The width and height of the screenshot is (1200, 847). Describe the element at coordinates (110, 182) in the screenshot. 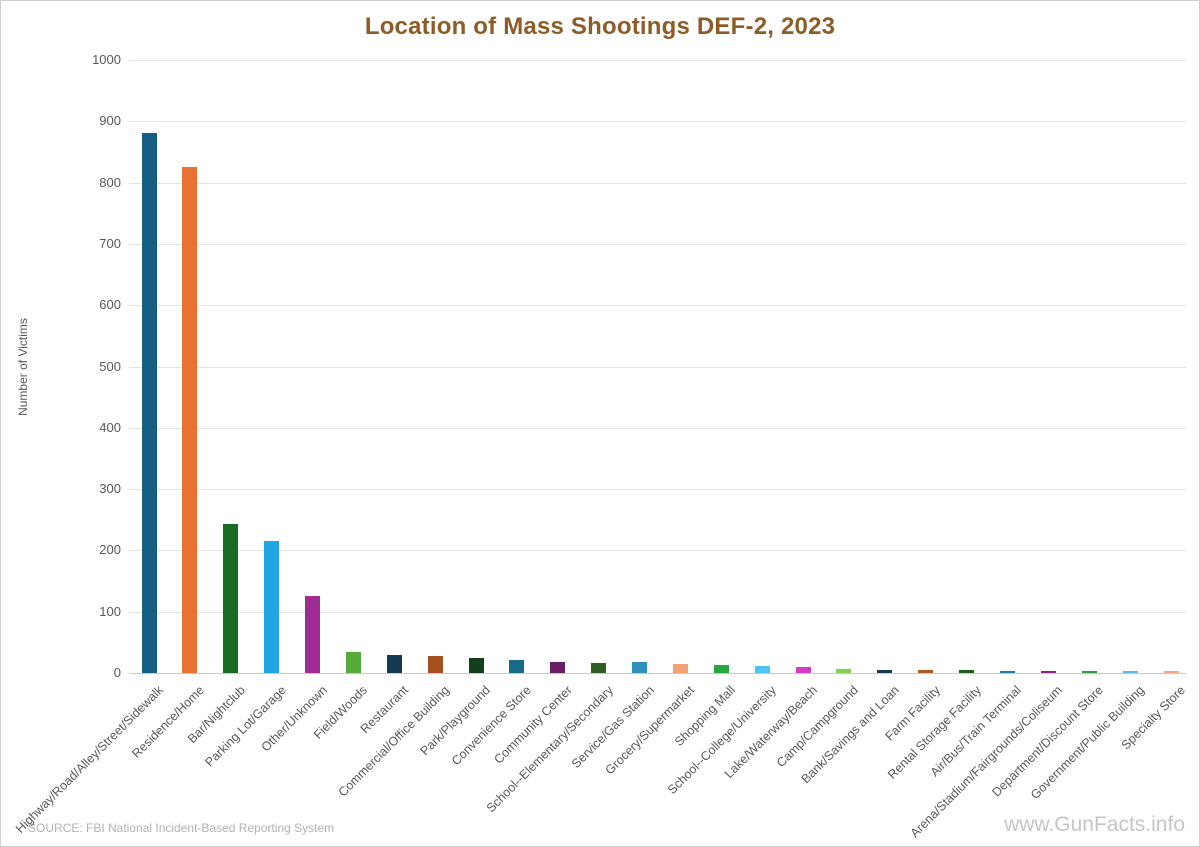

I see `y-tick-label: 800` at that location.